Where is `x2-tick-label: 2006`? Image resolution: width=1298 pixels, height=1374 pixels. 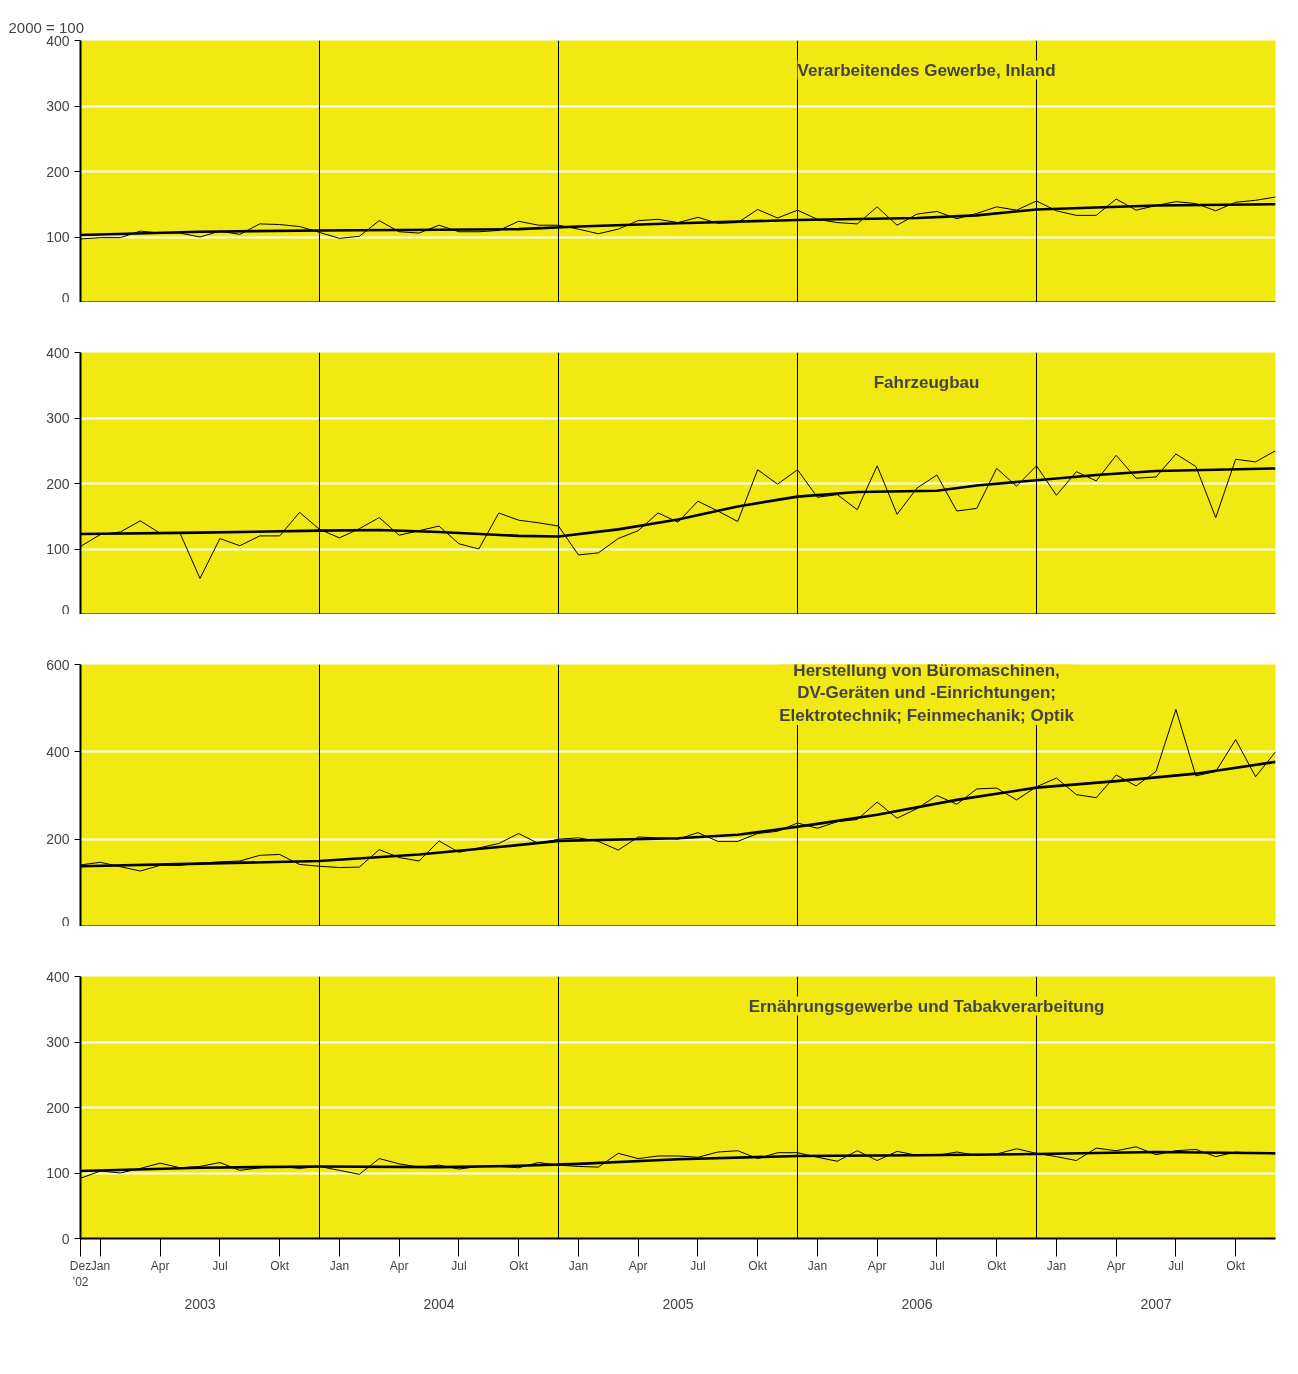
x2-tick-label: 2006 is located at coordinates (917, 1303).